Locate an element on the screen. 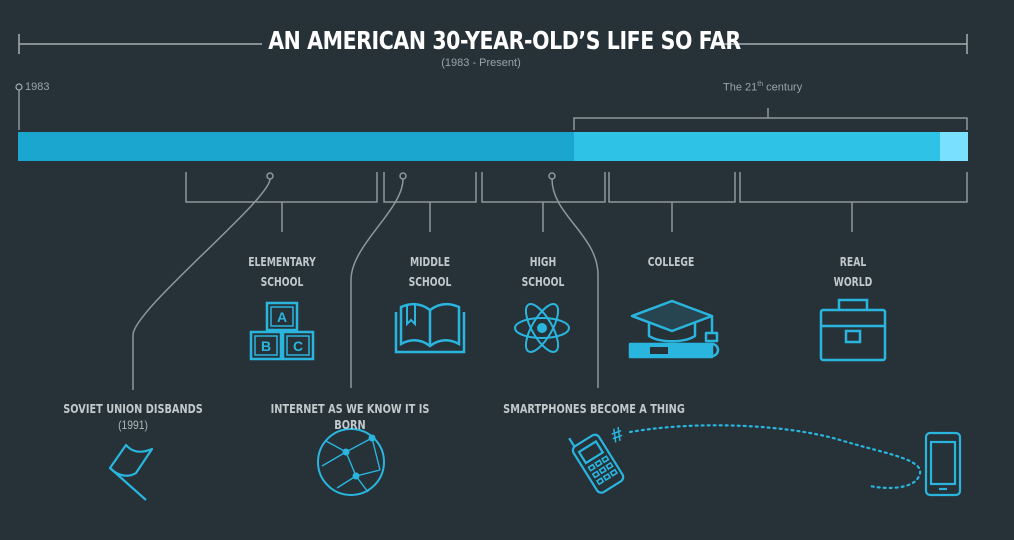 This screenshot has width=1014, height=540. page-title: AN AMERICAN 30-YEAR-OLD’S LIFE SO FAR is located at coordinates (504, 40).